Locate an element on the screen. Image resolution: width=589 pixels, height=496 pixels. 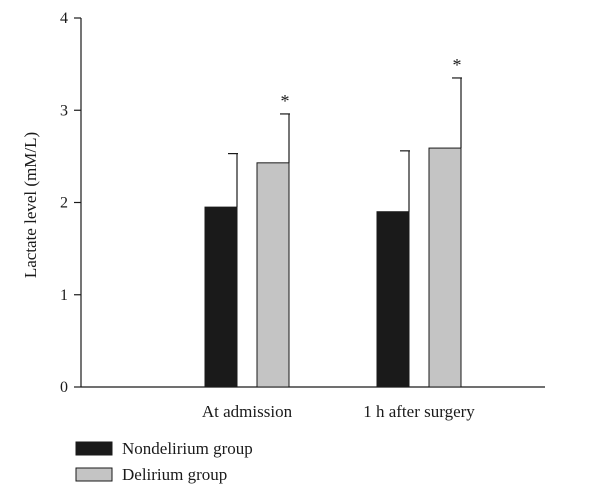
y-tick-label: 0 is located at coordinates (64, 387).